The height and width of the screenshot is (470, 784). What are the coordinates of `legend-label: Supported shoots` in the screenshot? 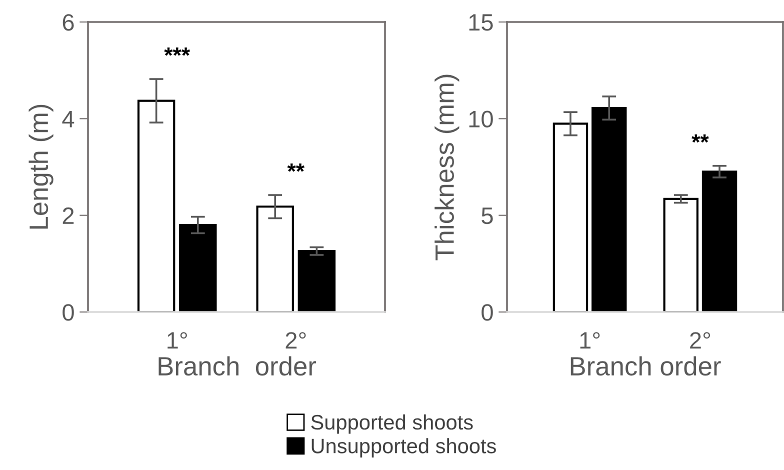 It's located at (392, 424).